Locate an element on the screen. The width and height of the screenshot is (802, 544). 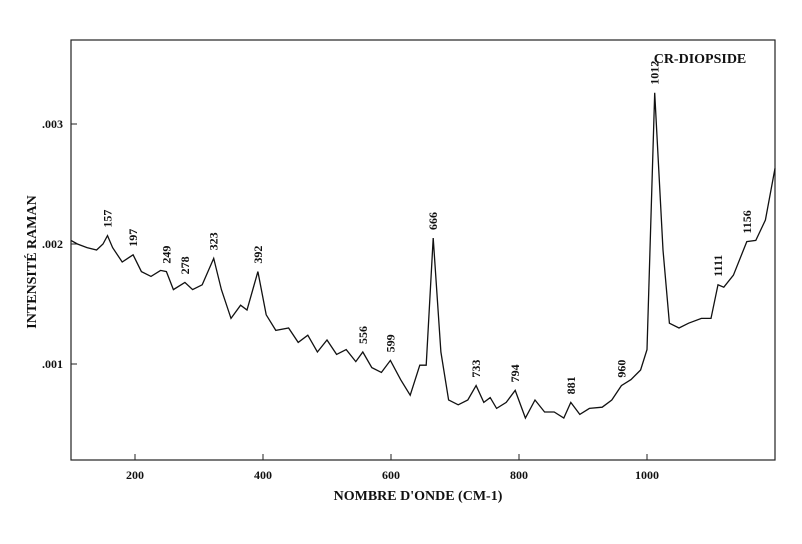
peak-label: 1111 is located at coordinates (718, 266).